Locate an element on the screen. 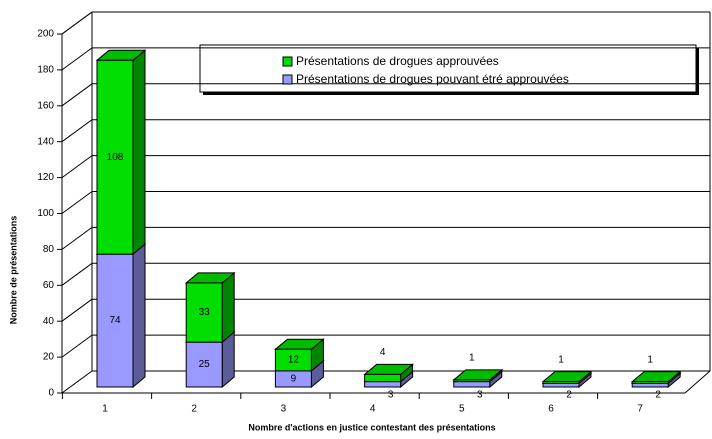  x-tick-label: 2 is located at coordinates (194, 409).